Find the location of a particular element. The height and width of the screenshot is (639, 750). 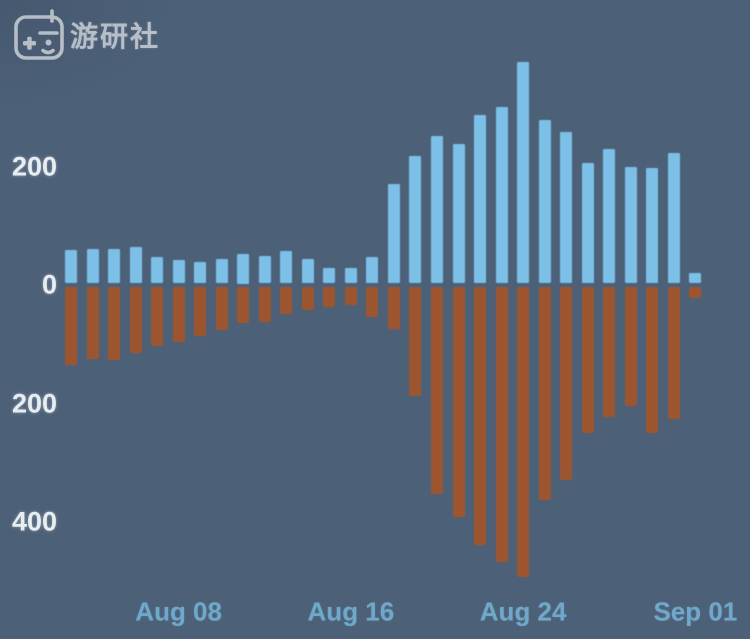

x-tick-label: Aug 16 is located at coordinates (351, 611).